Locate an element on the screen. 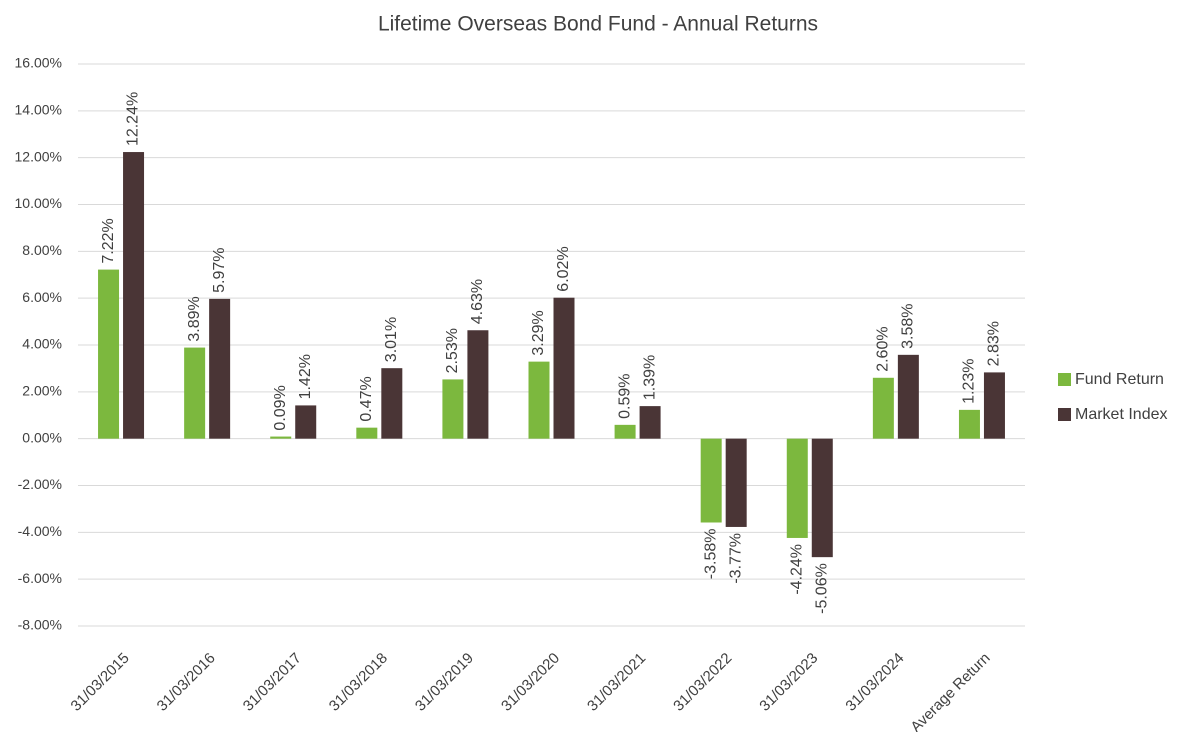 The width and height of the screenshot is (1181, 732). data-label: 1.42% is located at coordinates (305, 376).